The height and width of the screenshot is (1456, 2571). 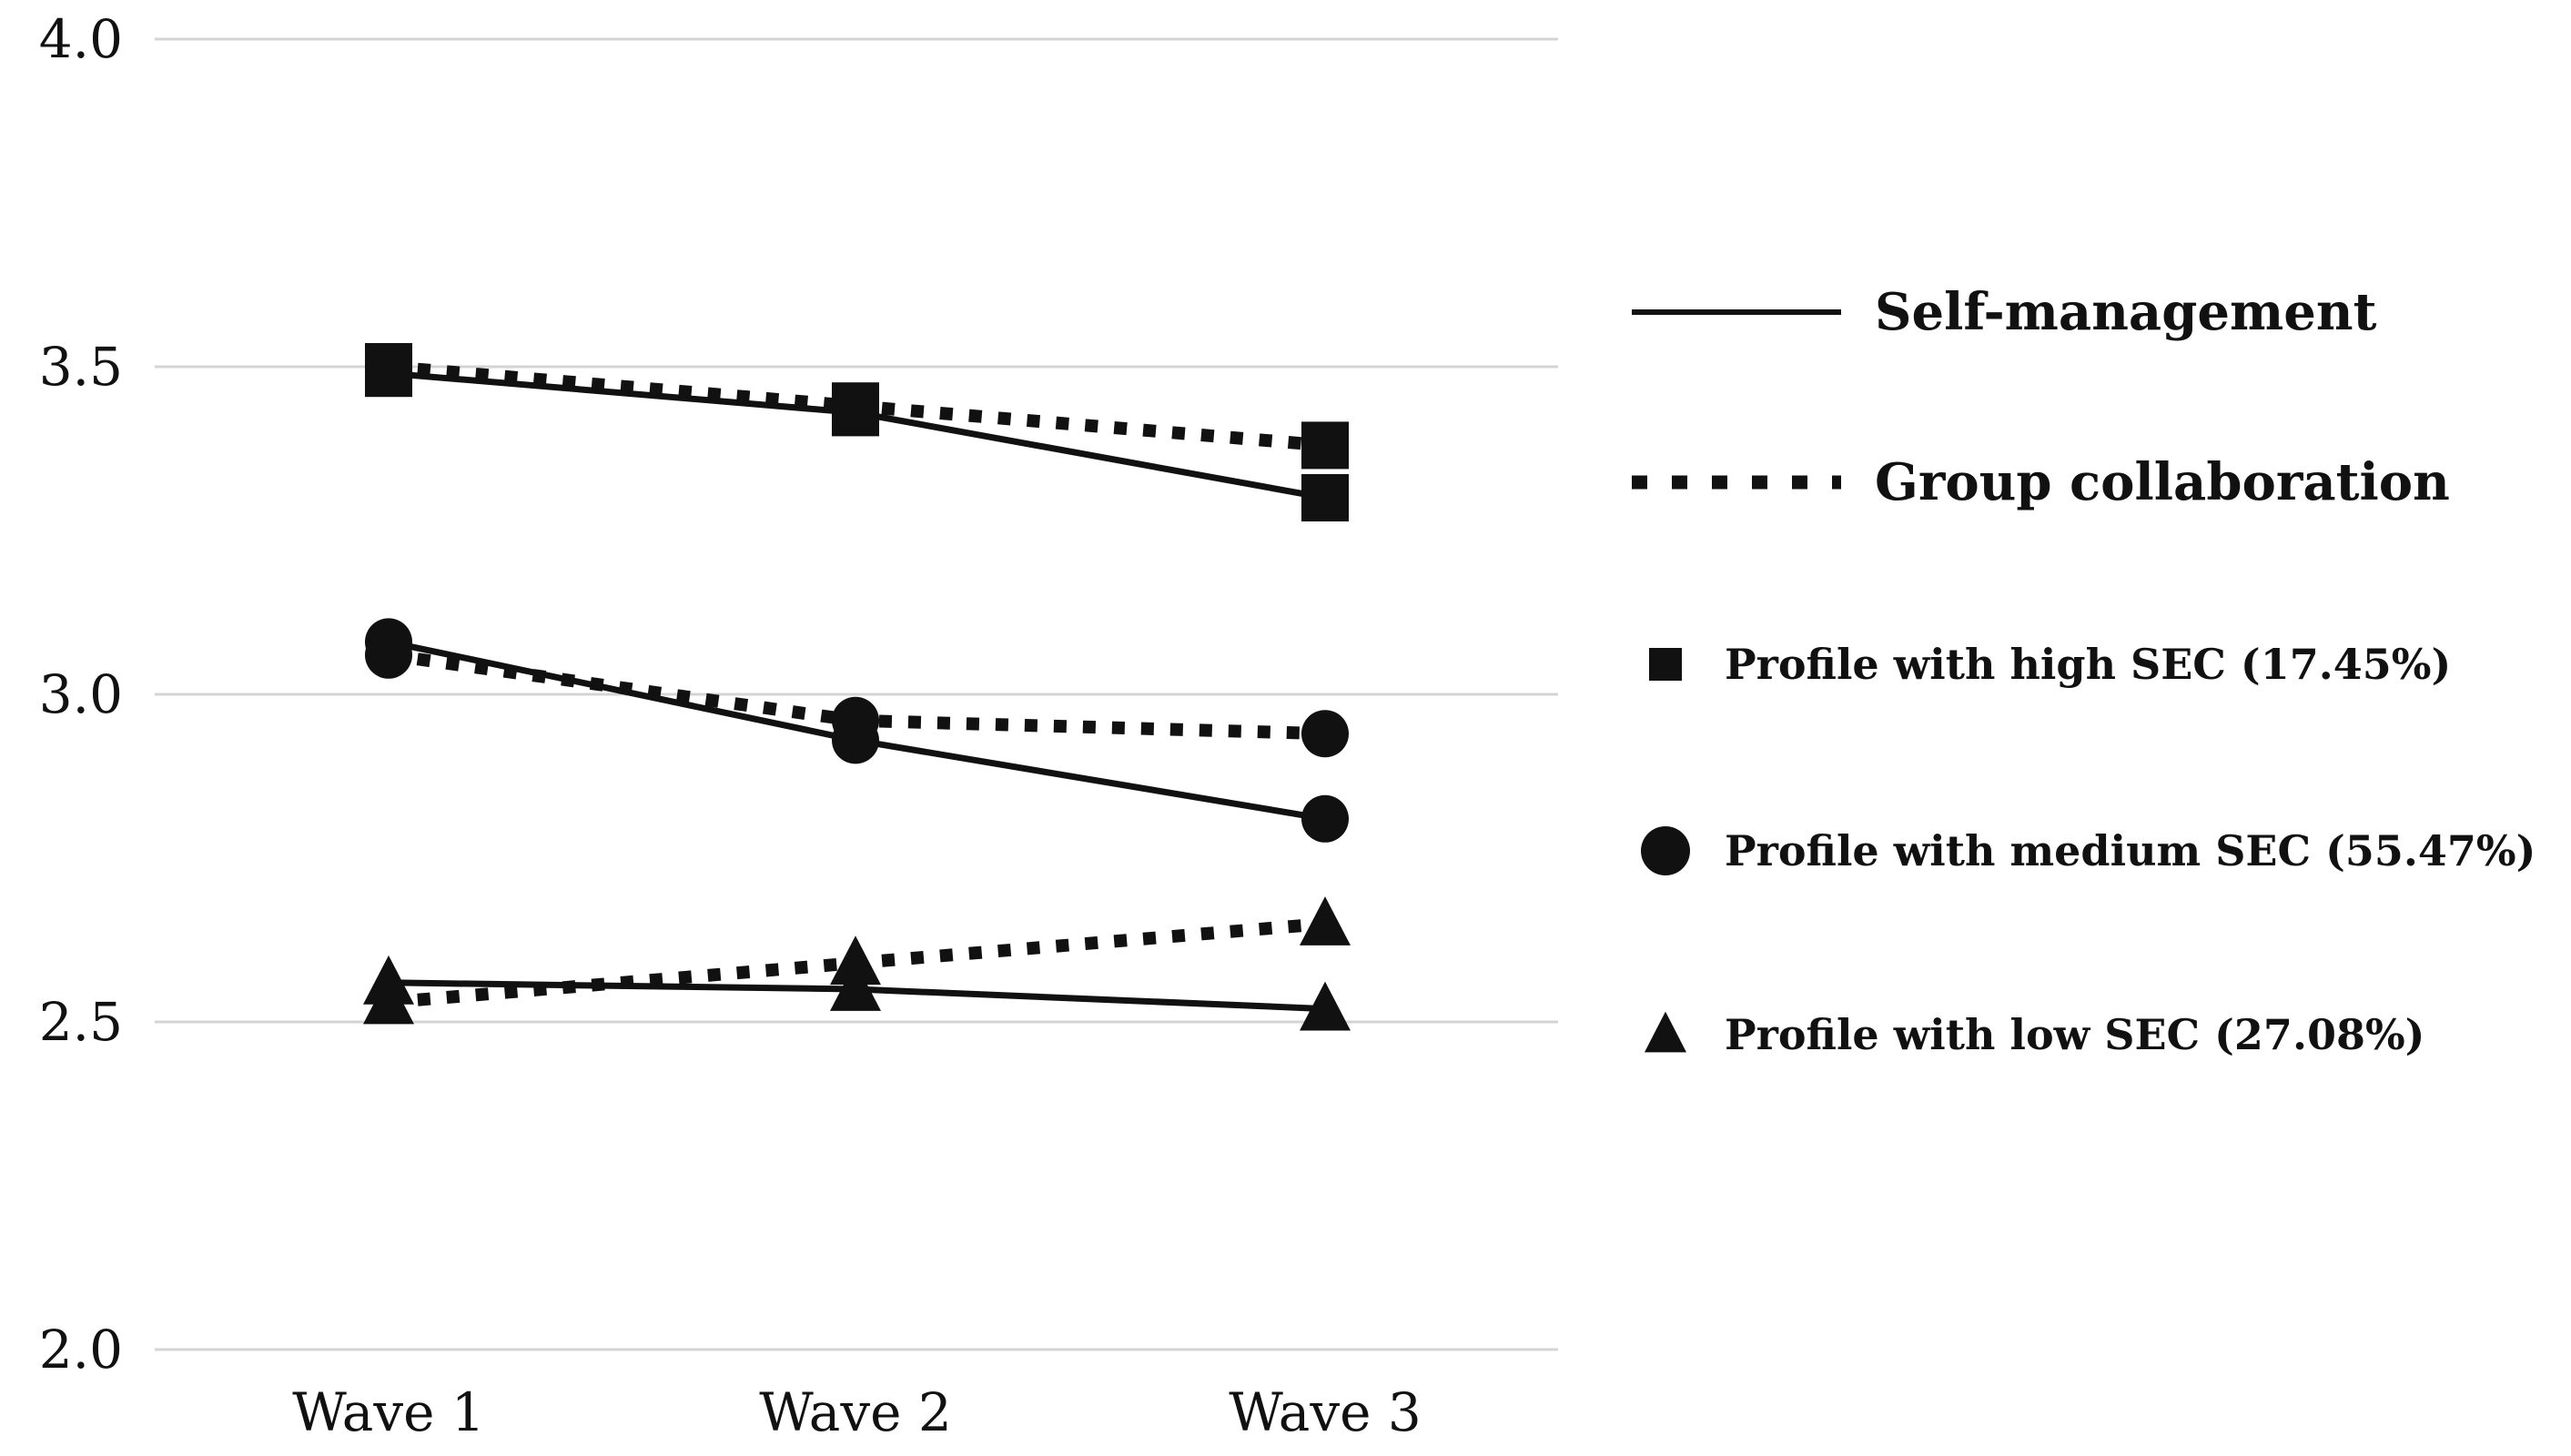 What do you see at coordinates (2126, 312) in the screenshot?
I see `legend-label-self-management: Self-management` at bounding box center [2126, 312].